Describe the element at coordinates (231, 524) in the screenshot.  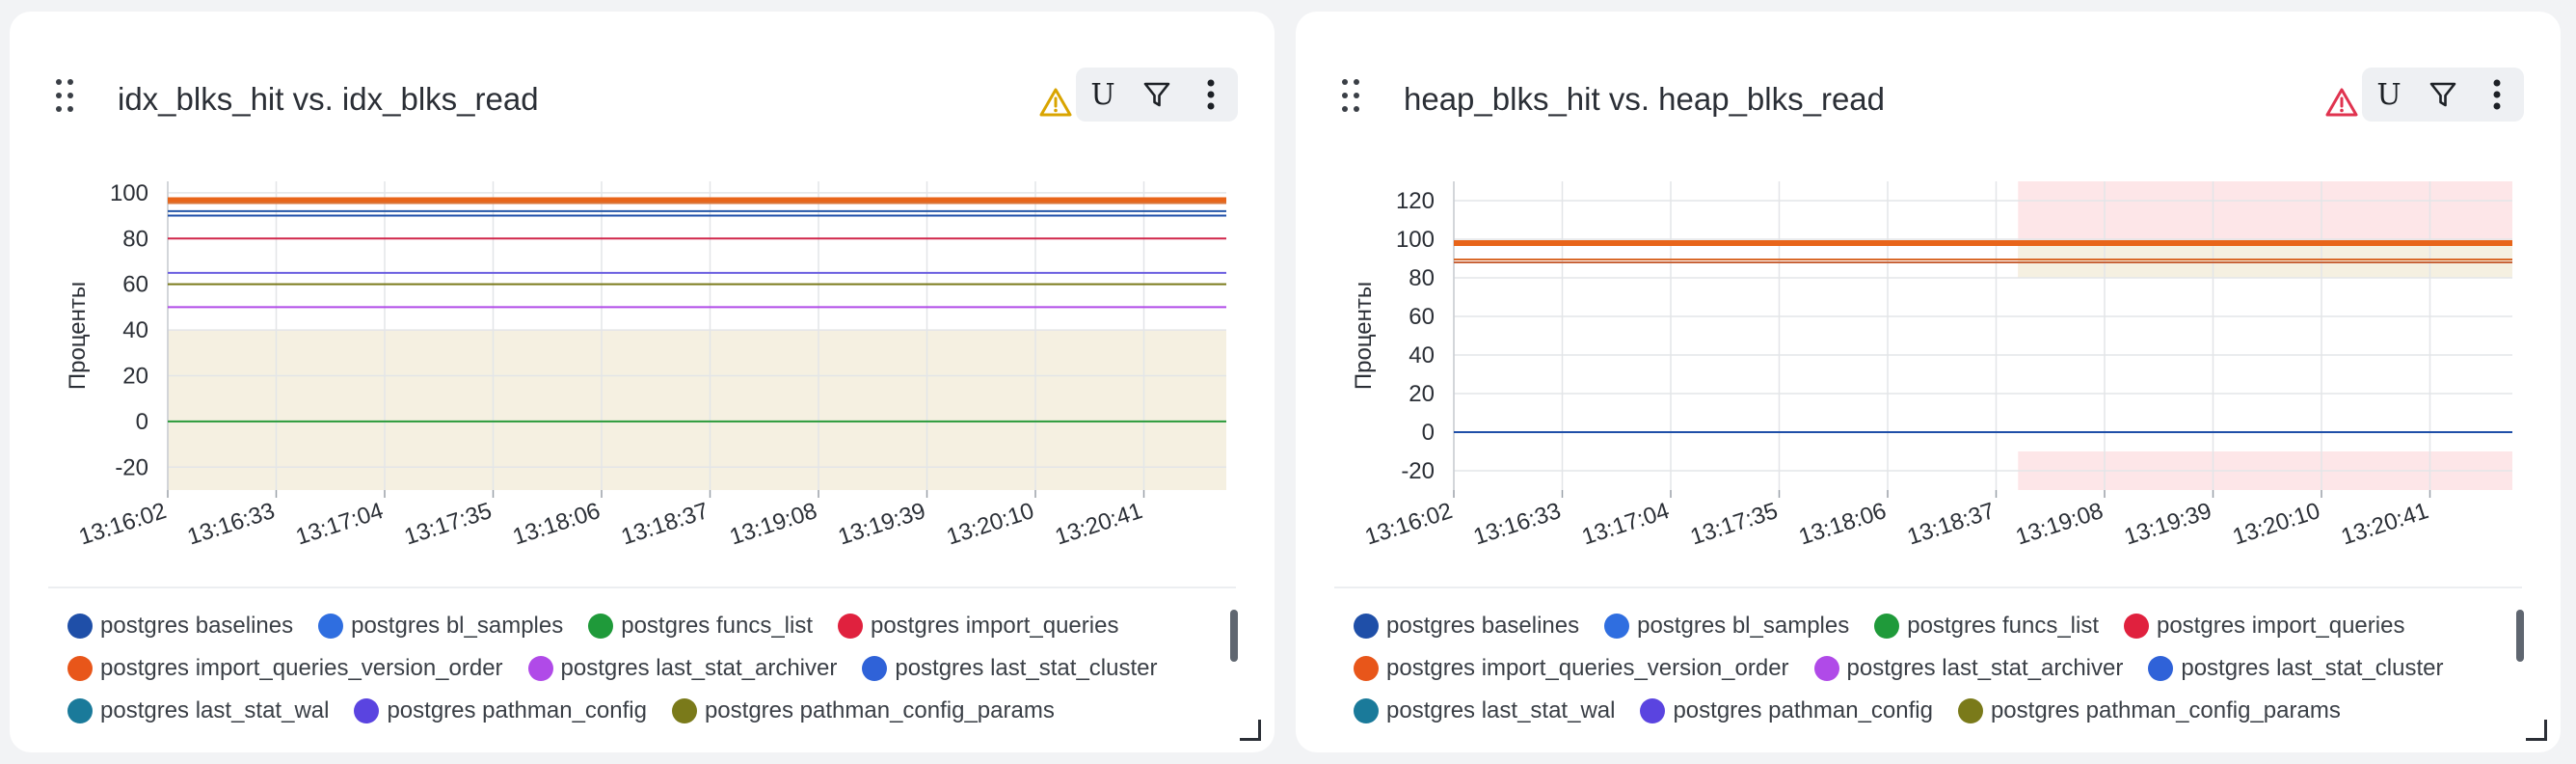
I see `x-tick-label: 13:16:33` at that location.